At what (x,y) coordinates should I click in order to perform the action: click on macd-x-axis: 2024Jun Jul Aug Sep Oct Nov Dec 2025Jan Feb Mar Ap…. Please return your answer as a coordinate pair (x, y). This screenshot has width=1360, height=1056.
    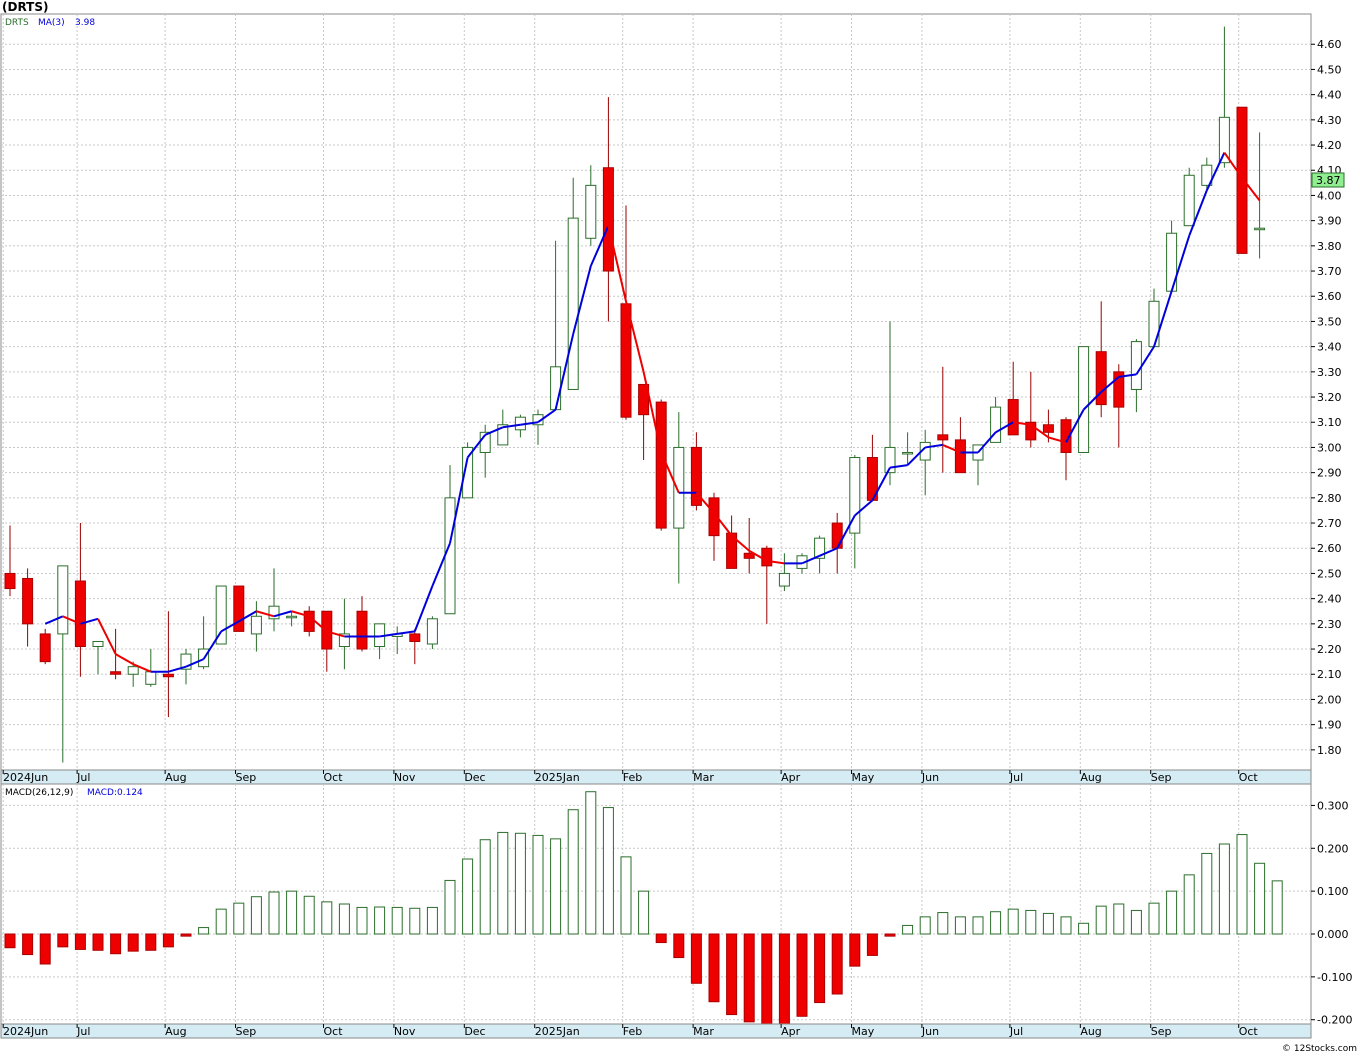
    Looking at the image, I should click on (630, 1031).